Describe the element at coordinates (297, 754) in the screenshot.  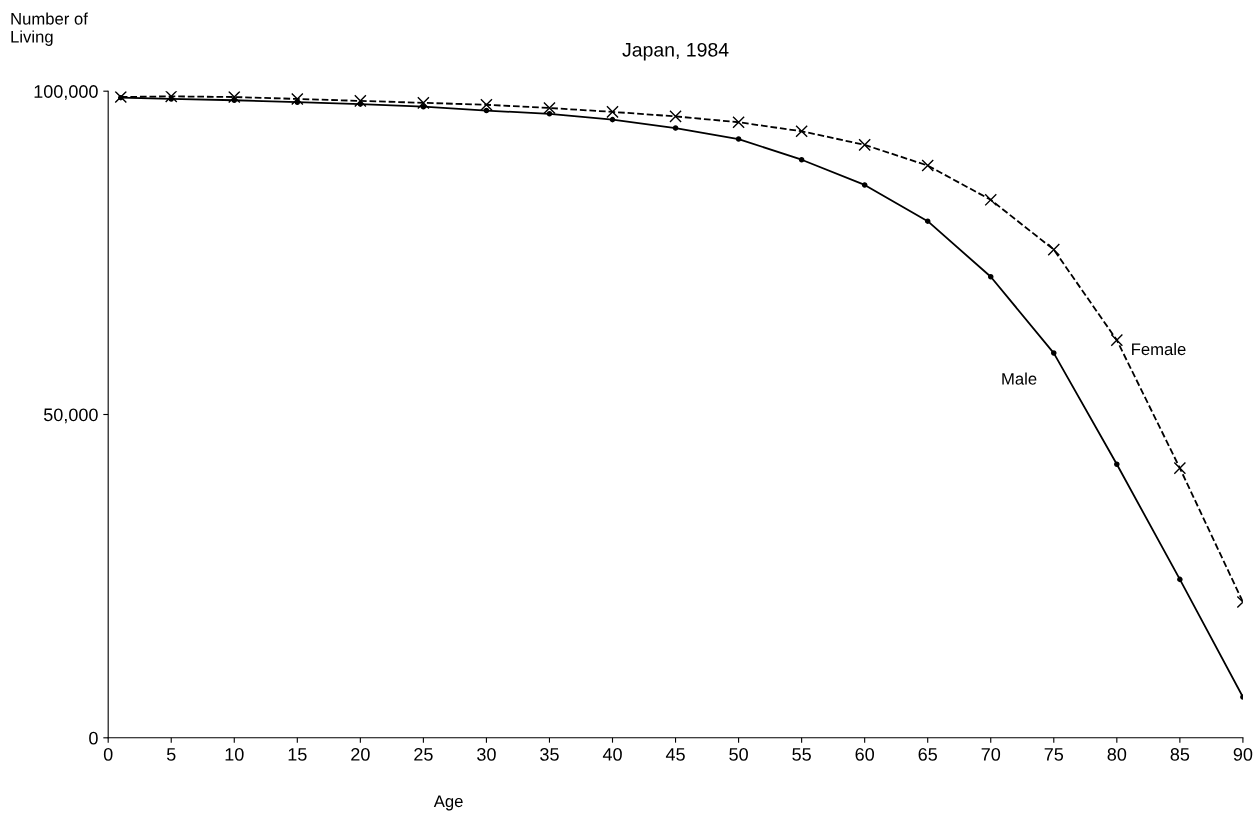
I see `x-tick-label: 15` at that location.